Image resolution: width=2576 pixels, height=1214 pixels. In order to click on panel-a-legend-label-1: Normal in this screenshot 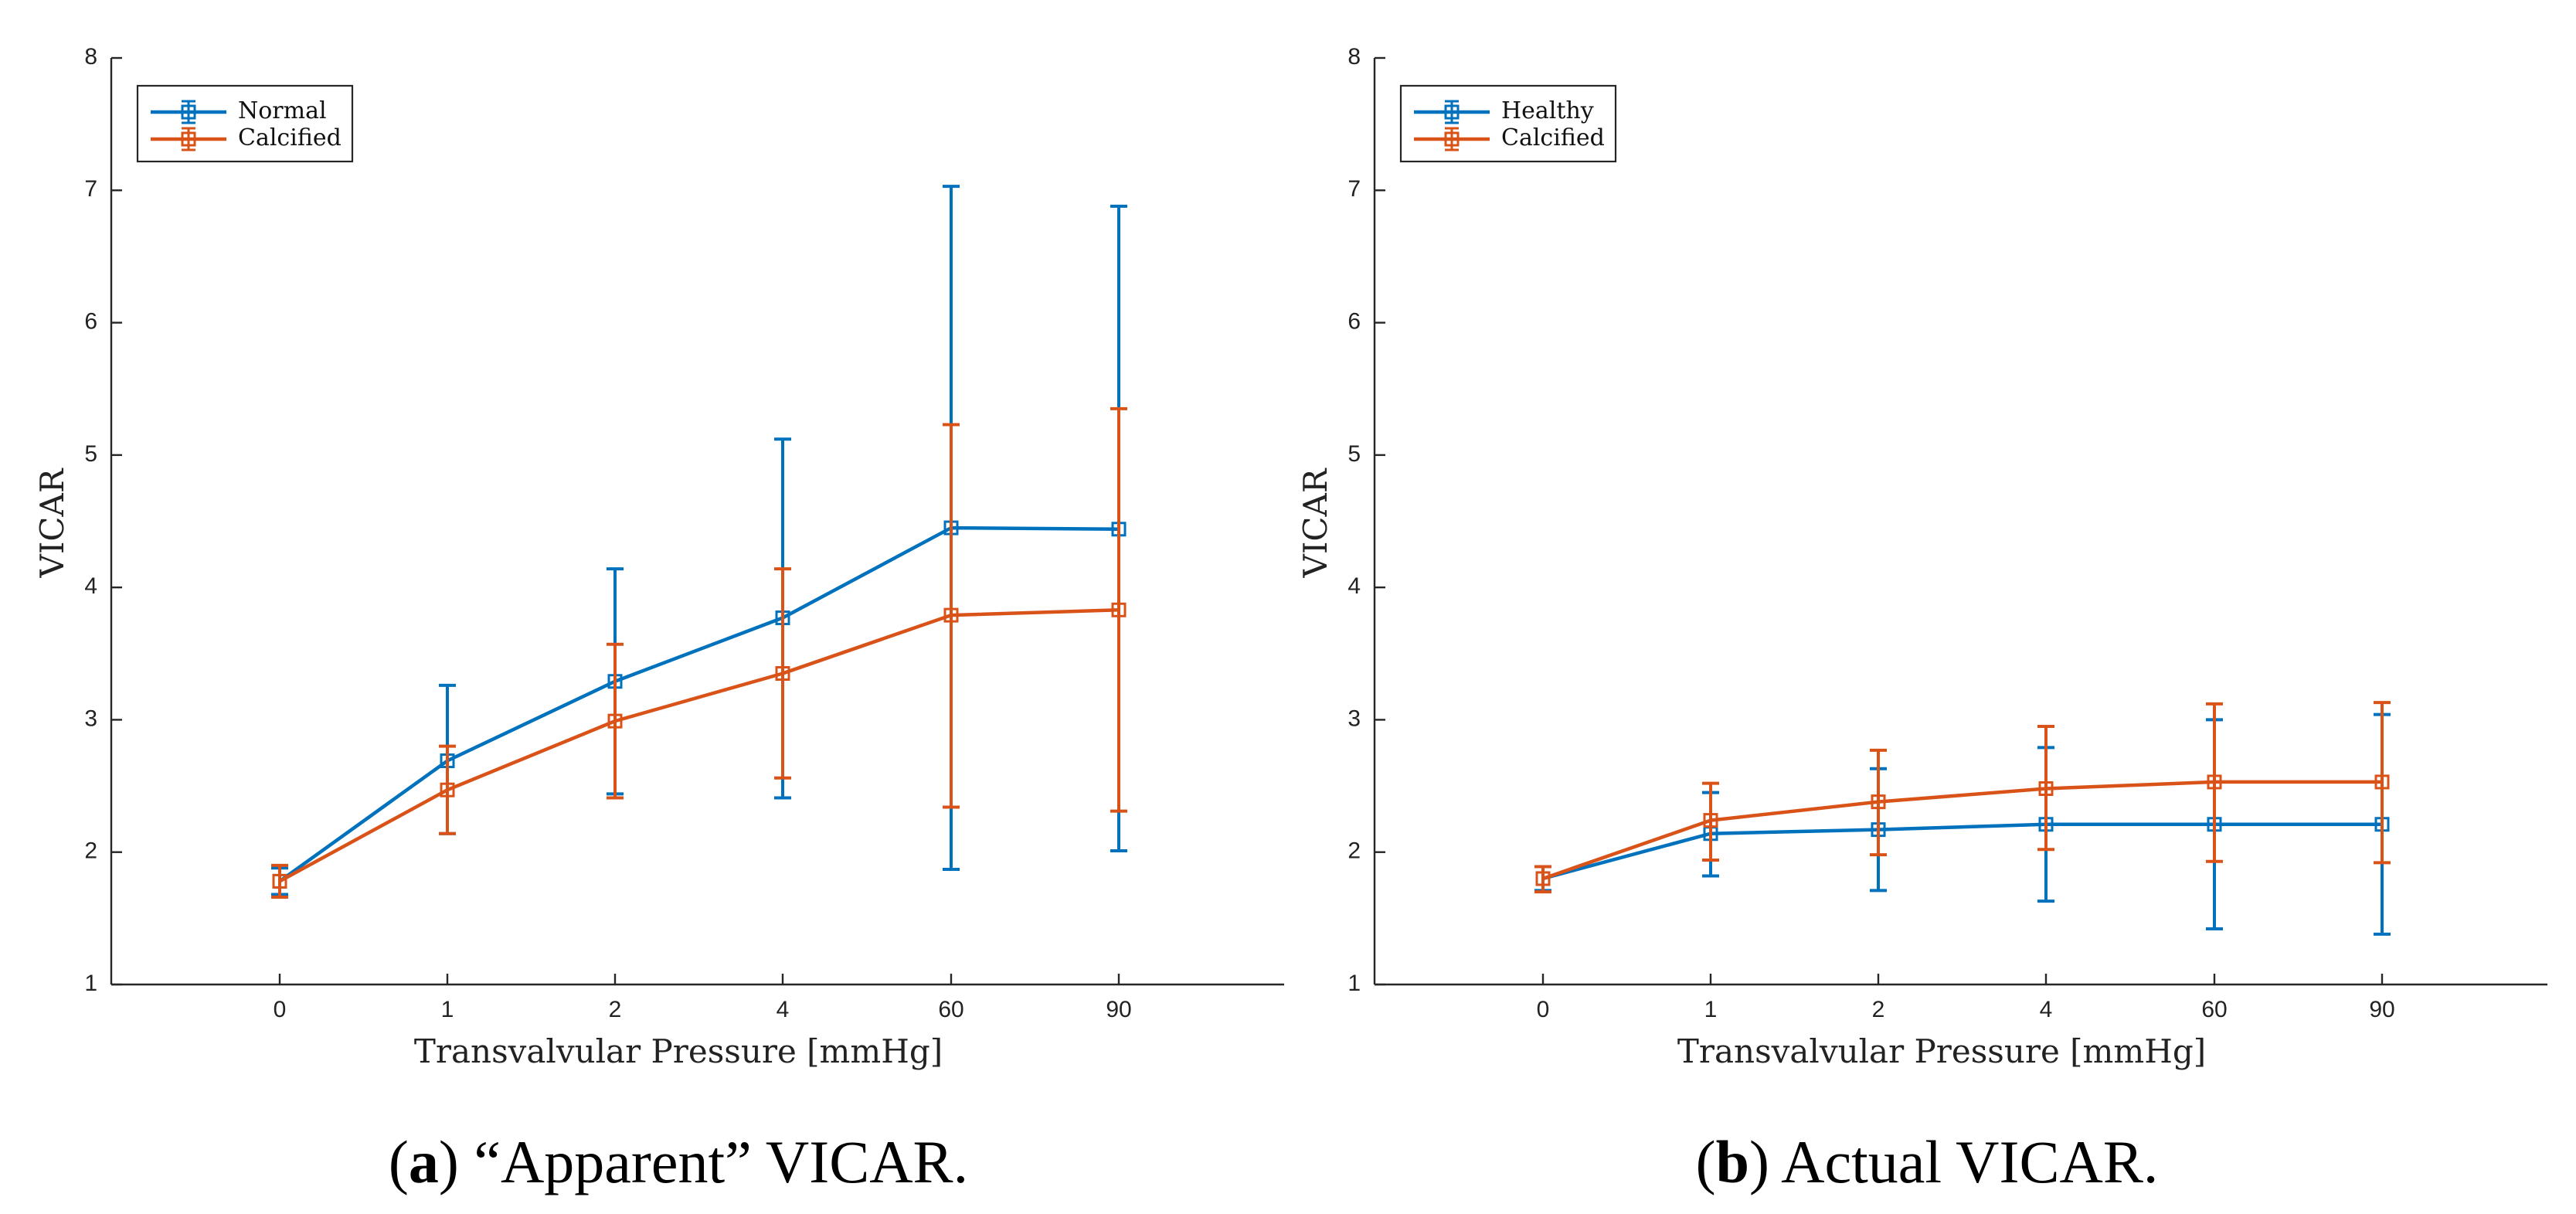, I will do `click(282, 110)`.